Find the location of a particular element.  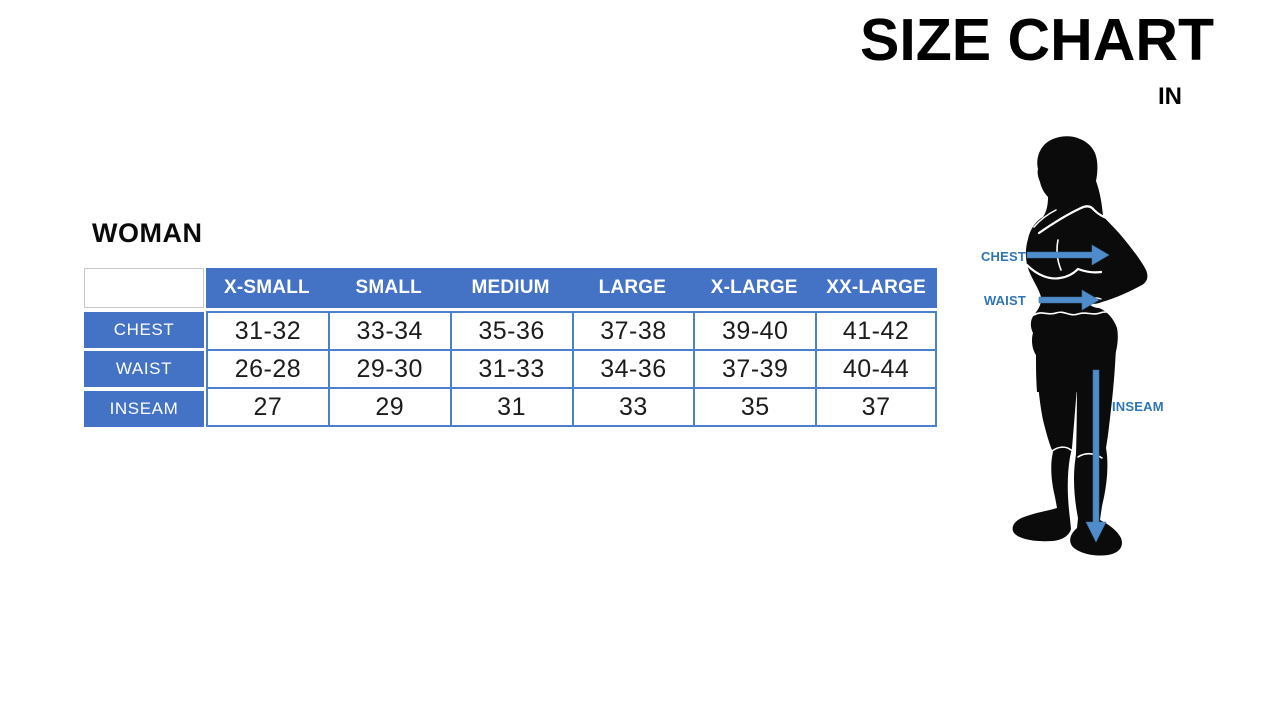

column-header-medium: MEDIUM is located at coordinates (510, 287).